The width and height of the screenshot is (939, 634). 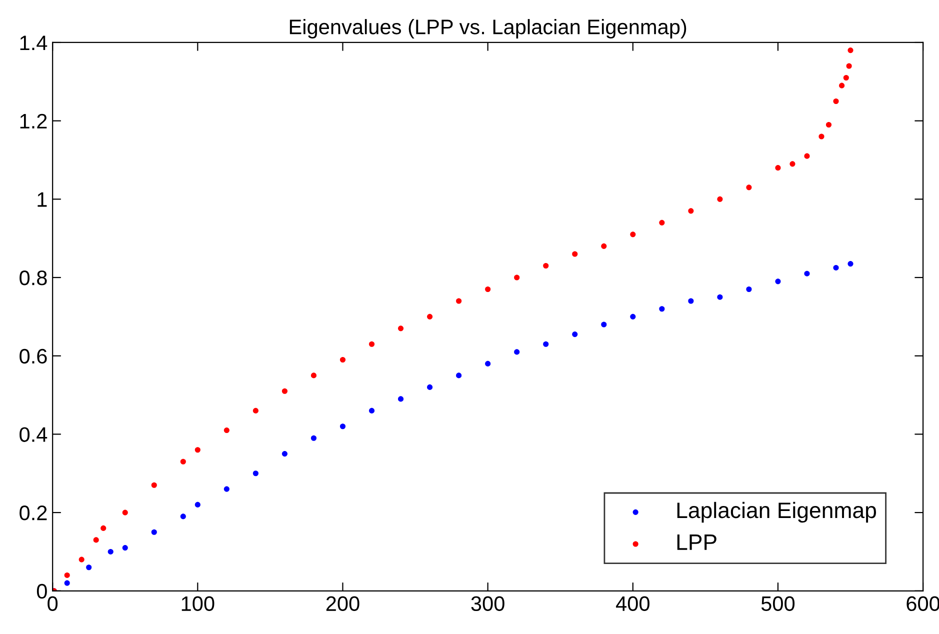 What do you see at coordinates (488, 28) in the screenshot?
I see `chart-title: Eigenvalues (LPP vs. Laplacian Eigenmap)` at bounding box center [488, 28].